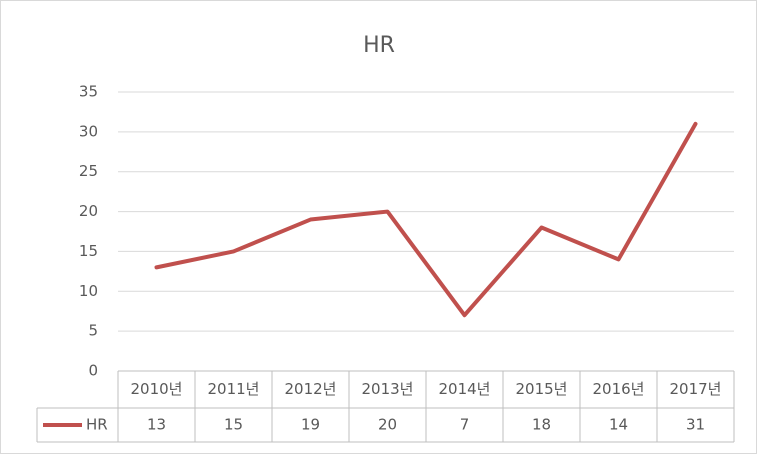  I want to click on table-value: 20, so click(387, 425).